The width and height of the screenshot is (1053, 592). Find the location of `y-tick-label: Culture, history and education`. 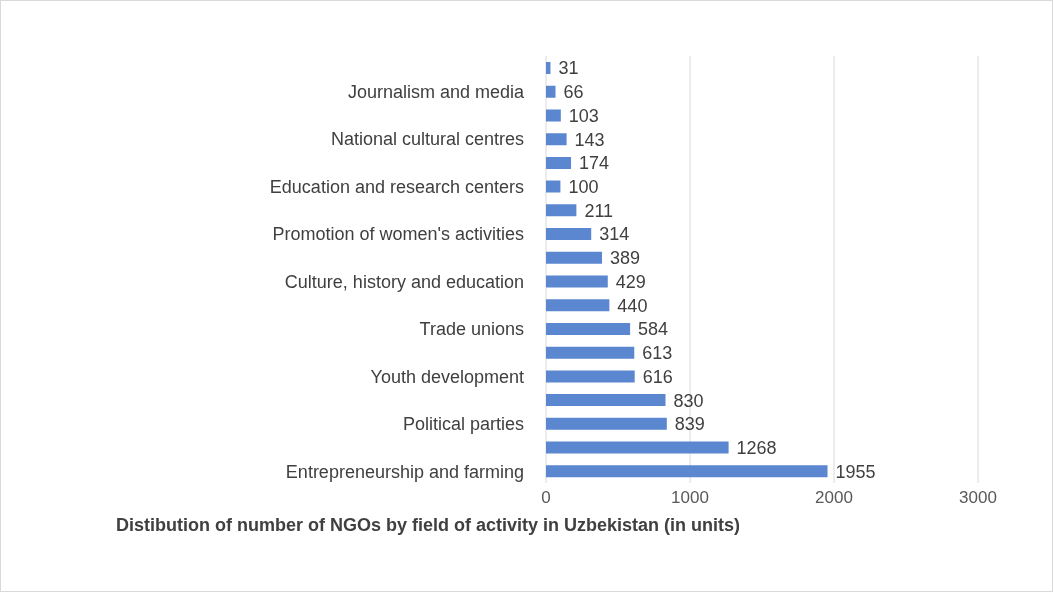

y-tick-label: Culture, history and education is located at coordinates (404, 281).